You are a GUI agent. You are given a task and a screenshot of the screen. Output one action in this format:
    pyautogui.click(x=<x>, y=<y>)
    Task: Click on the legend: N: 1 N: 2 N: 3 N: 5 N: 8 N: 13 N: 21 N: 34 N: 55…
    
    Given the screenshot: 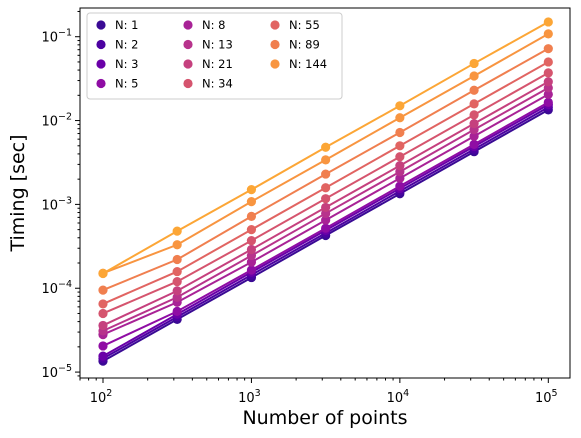 What is the action you would take?
    pyautogui.click(x=214, y=56)
    